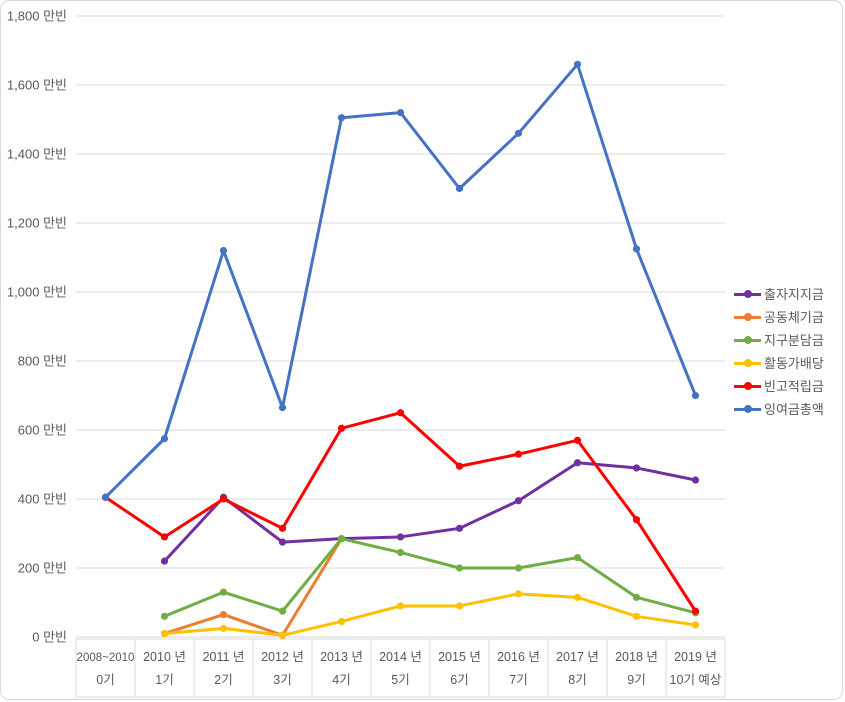  What do you see at coordinates (224, 657) in the screenshot?
I see `x-axis-year-label: 2011 년` at bounding box center [224, 657].